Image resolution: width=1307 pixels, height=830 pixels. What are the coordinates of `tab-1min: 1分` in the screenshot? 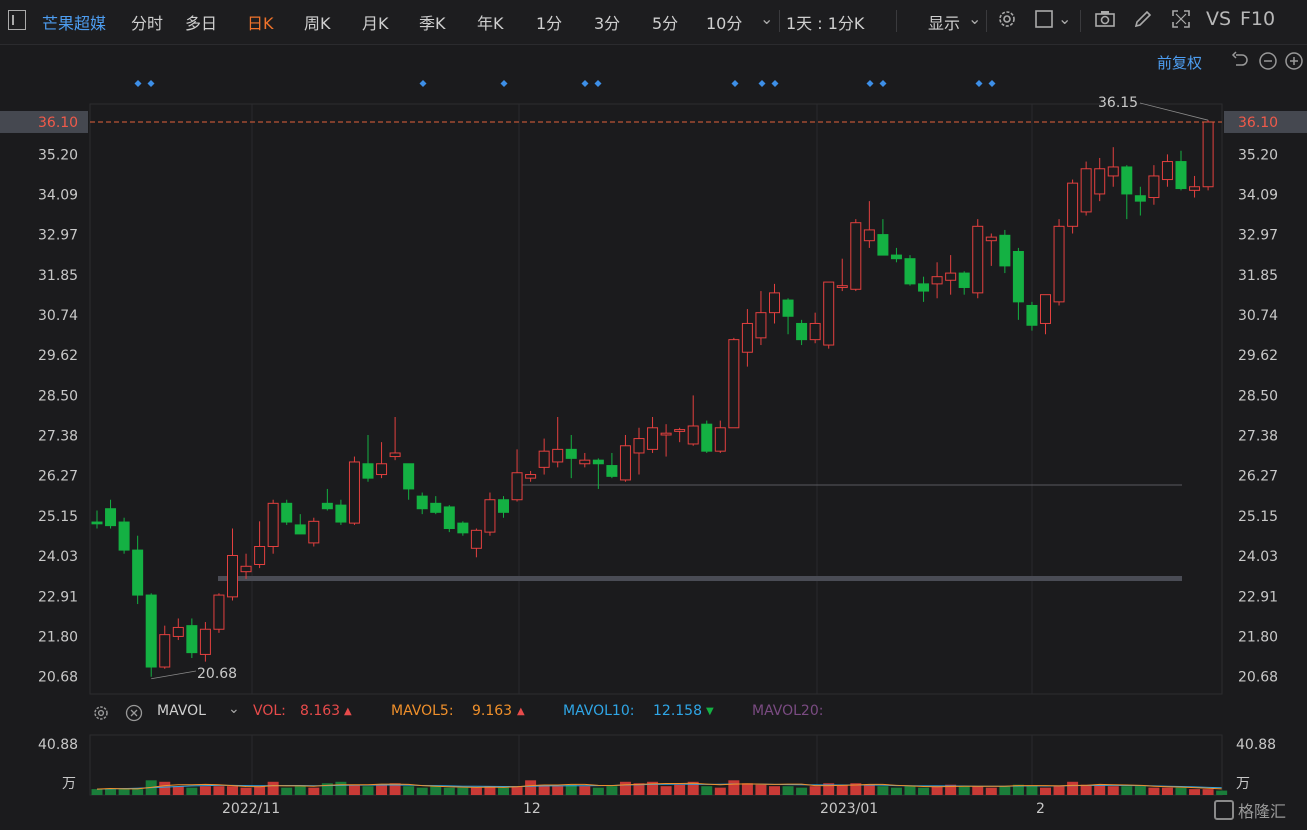 It's located at (549, 23).